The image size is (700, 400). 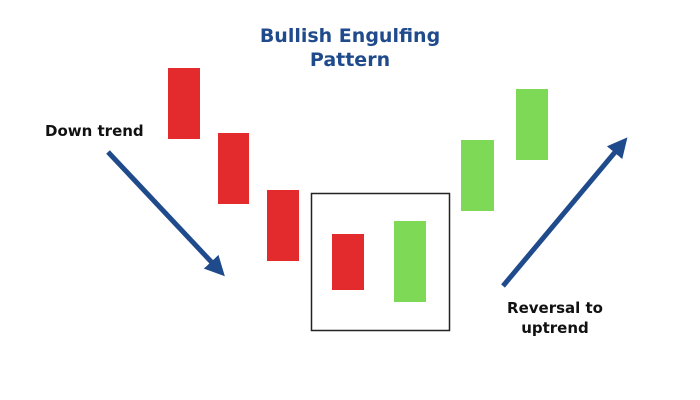 I want to click on candle-bullish-engulfing, so click(x=410, y=261).